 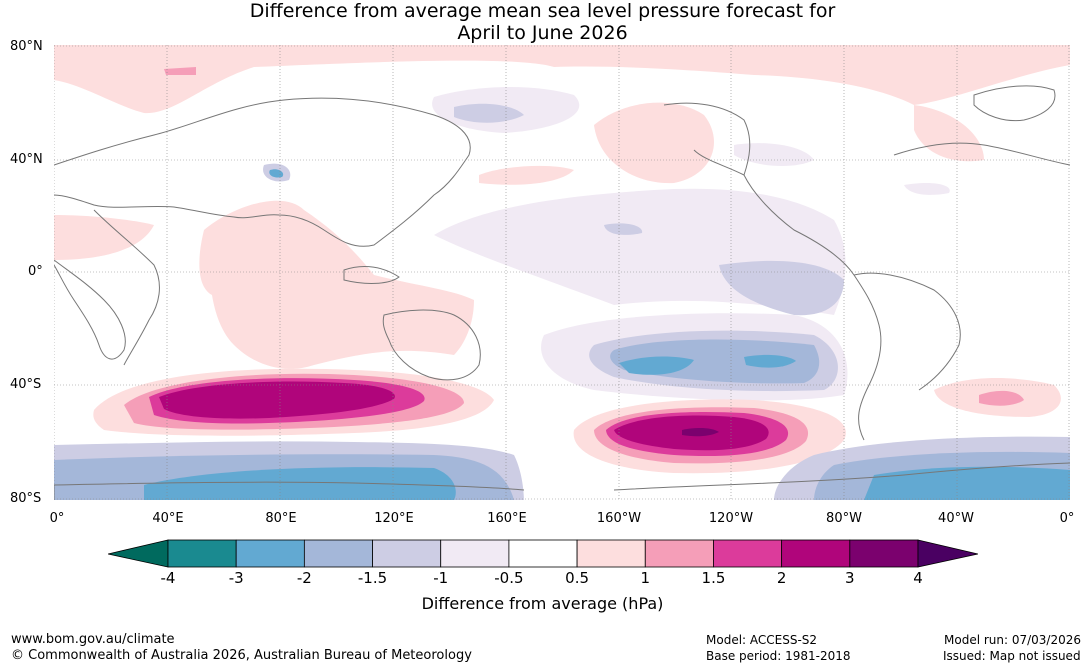 What do you see at coordinates (619, 518) in the screenshot?
I see `lon-label-160w: 160°W` at bounding box center [619, 518].